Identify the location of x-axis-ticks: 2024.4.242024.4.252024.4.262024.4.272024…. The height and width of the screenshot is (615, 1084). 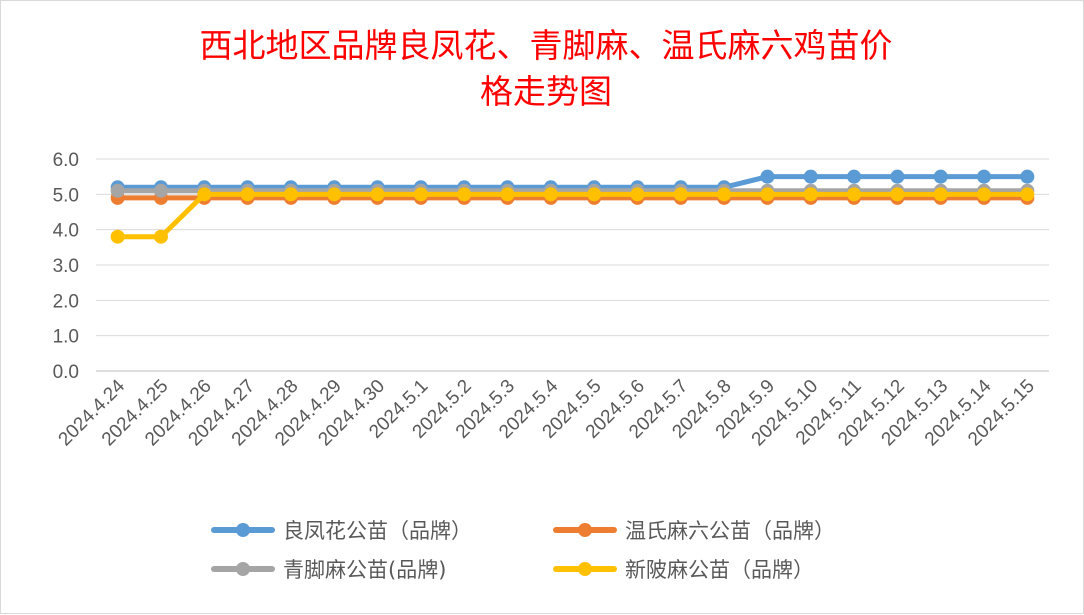
(547, 412).